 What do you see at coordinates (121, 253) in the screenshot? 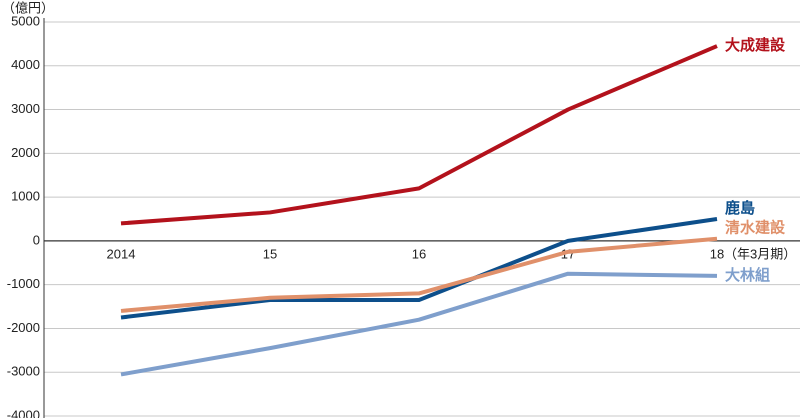
I see `x-tick-label: 2014` at bounding box center [121, 253].